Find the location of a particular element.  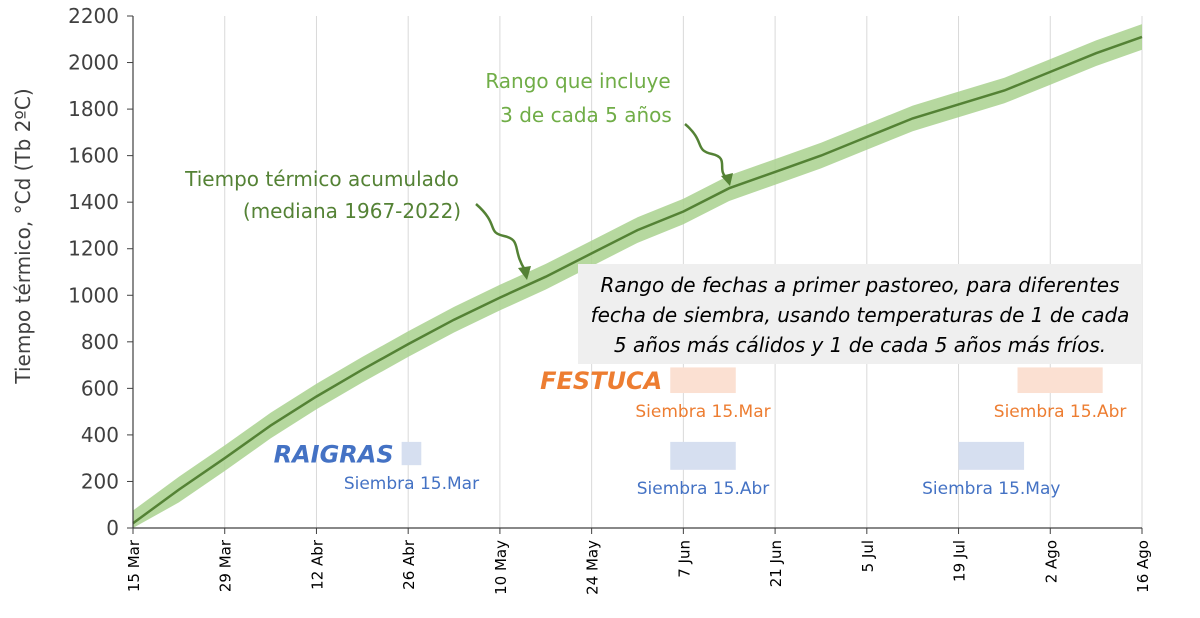

median-label-line-1: Tiempo térmico acumulado is located at coordinates (321, 179).